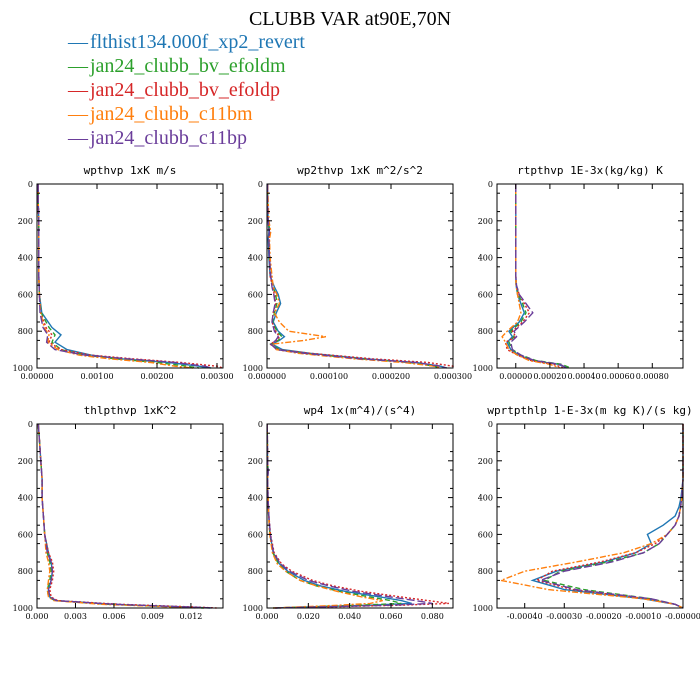 The image size is (700, 700). Describe the element at coordinates (152, 616) in the screenshot. I see `x-tick-label: 0.009` at that location.